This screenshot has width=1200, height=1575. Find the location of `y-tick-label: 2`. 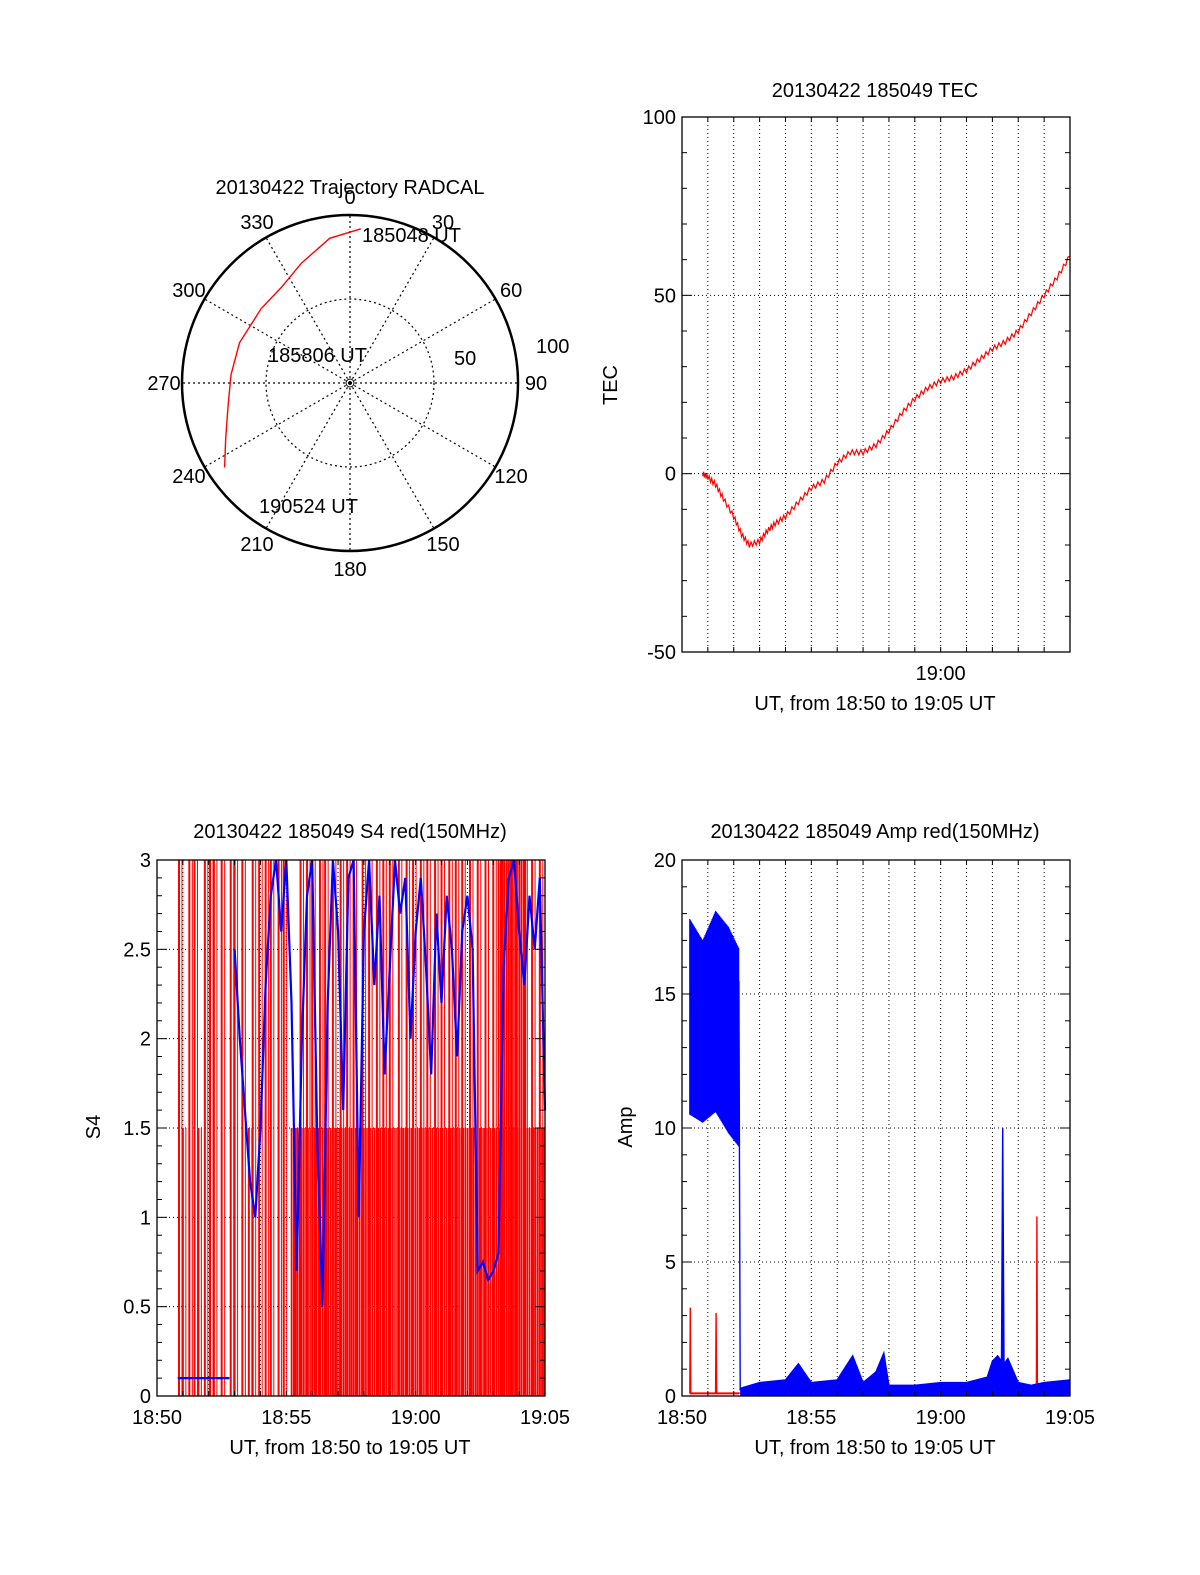

y-tick-label: 2 is located at coordinates (145, 1040).